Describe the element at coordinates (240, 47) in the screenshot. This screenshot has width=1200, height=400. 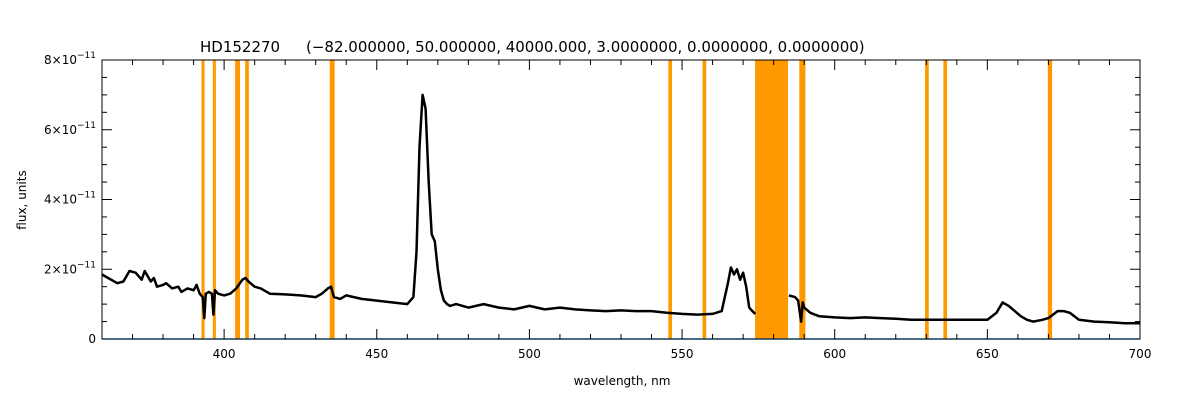
I see `chart-title-object: HD152270` at that location.